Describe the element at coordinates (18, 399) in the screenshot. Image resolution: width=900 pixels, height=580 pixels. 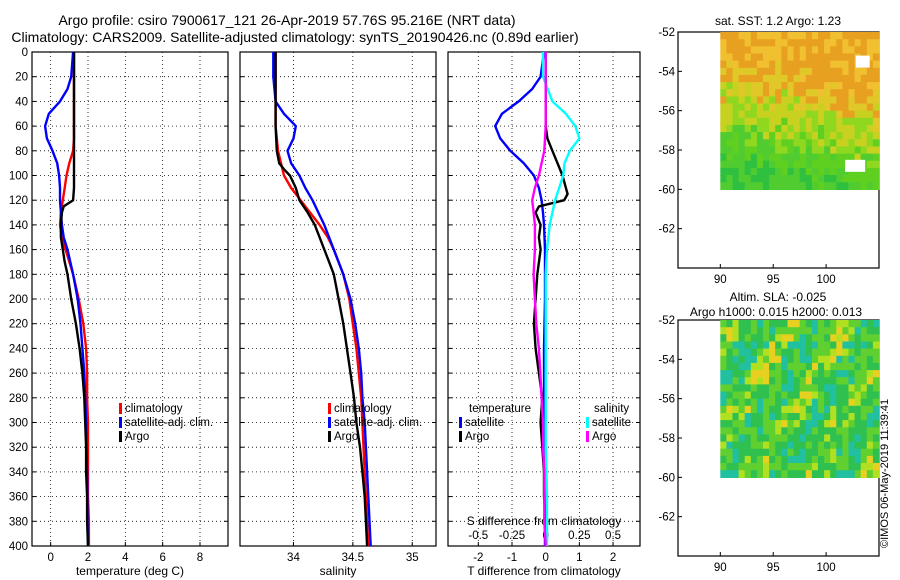
I see `y-tick-label: 280` at that location.